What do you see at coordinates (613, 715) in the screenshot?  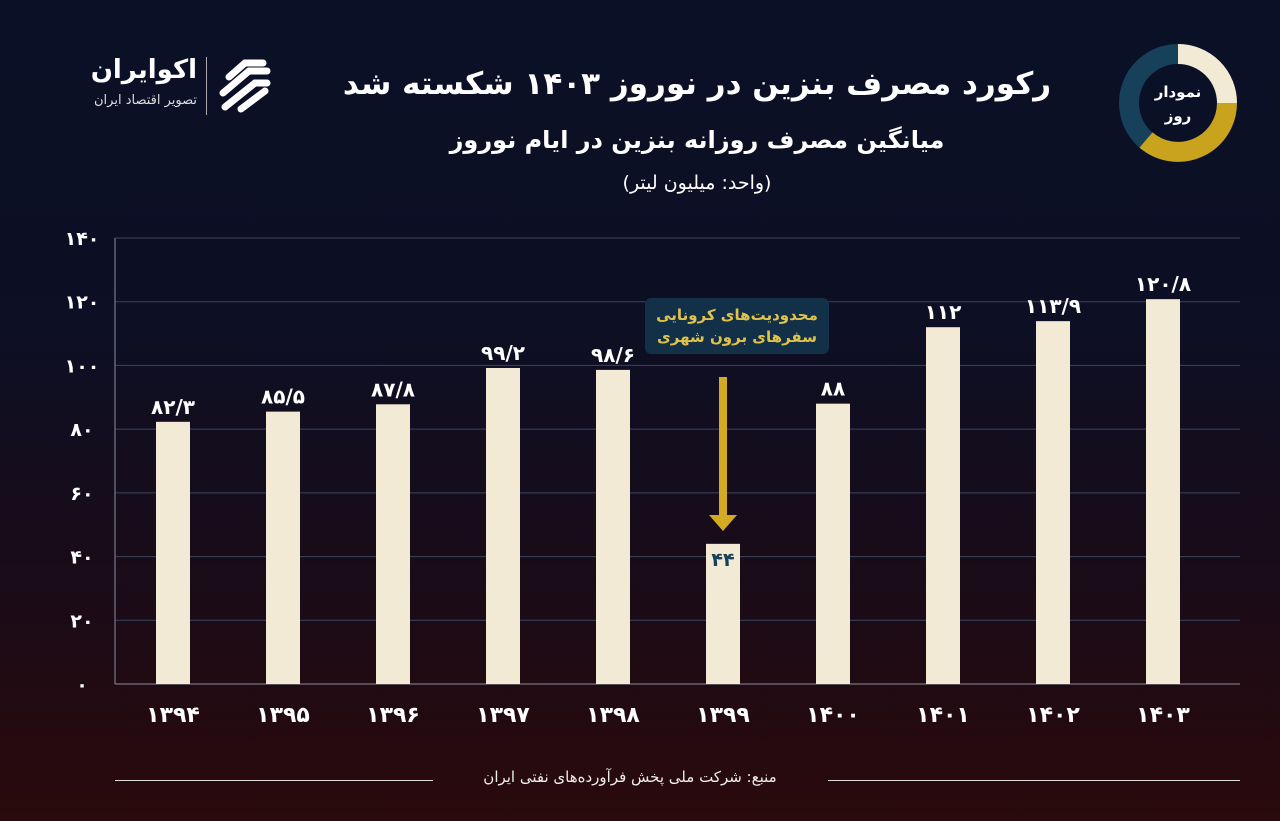 I see `x-tick-label: ۱۳۹۸` at bounding box center [613, 715].